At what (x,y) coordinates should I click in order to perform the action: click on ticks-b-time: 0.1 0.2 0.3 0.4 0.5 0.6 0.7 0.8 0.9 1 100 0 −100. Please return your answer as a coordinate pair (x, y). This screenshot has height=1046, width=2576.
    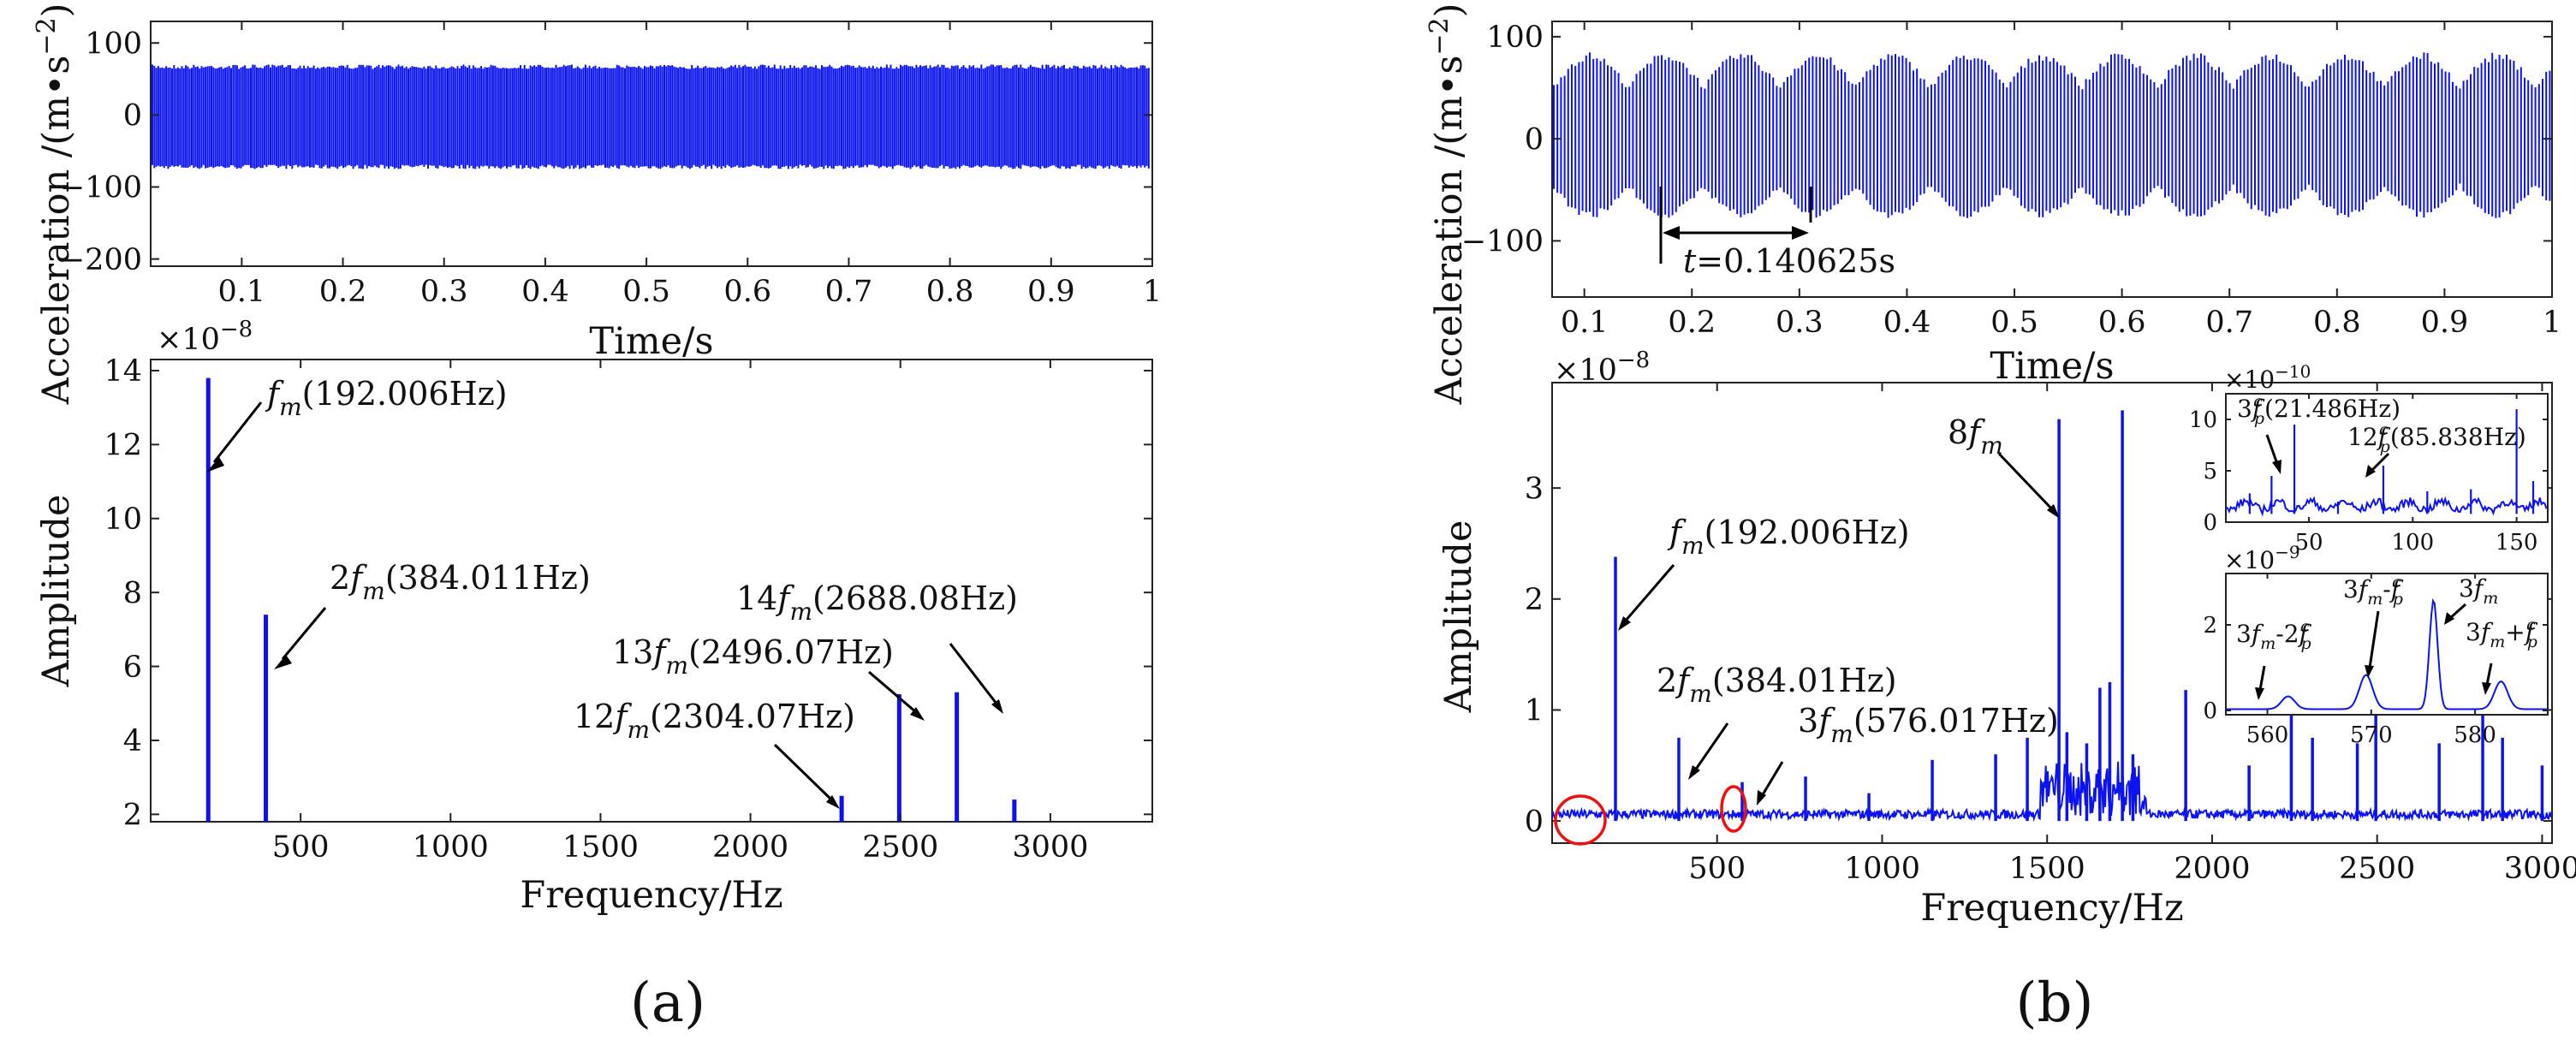
    Looking at the image, I should click on (2011, 181).